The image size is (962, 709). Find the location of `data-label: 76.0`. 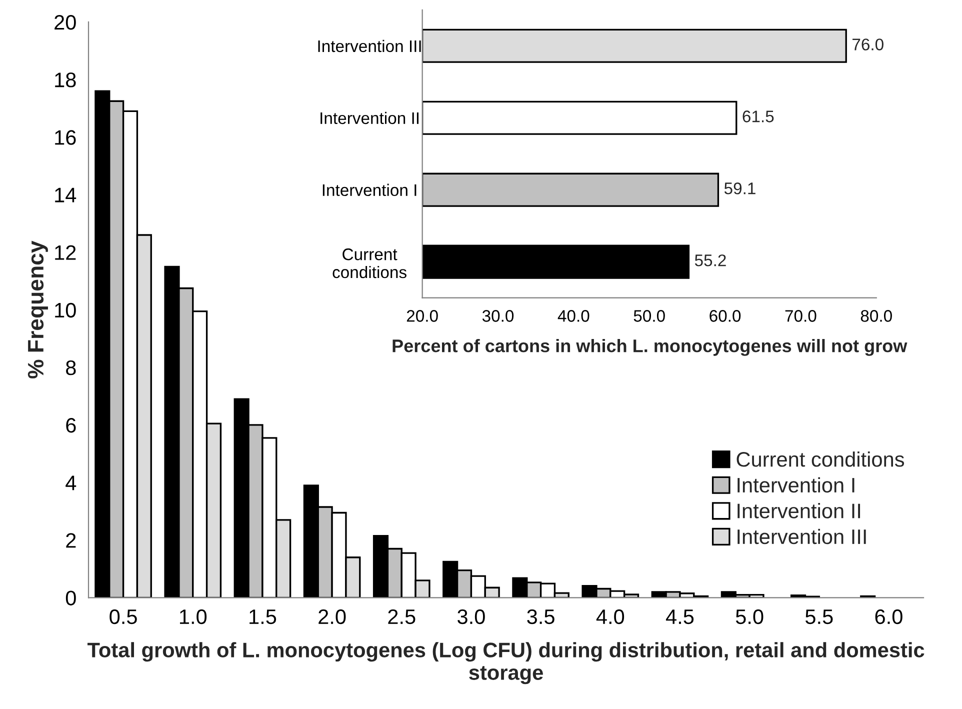

data-label: 76.0 is located at coordinates (868, 44).